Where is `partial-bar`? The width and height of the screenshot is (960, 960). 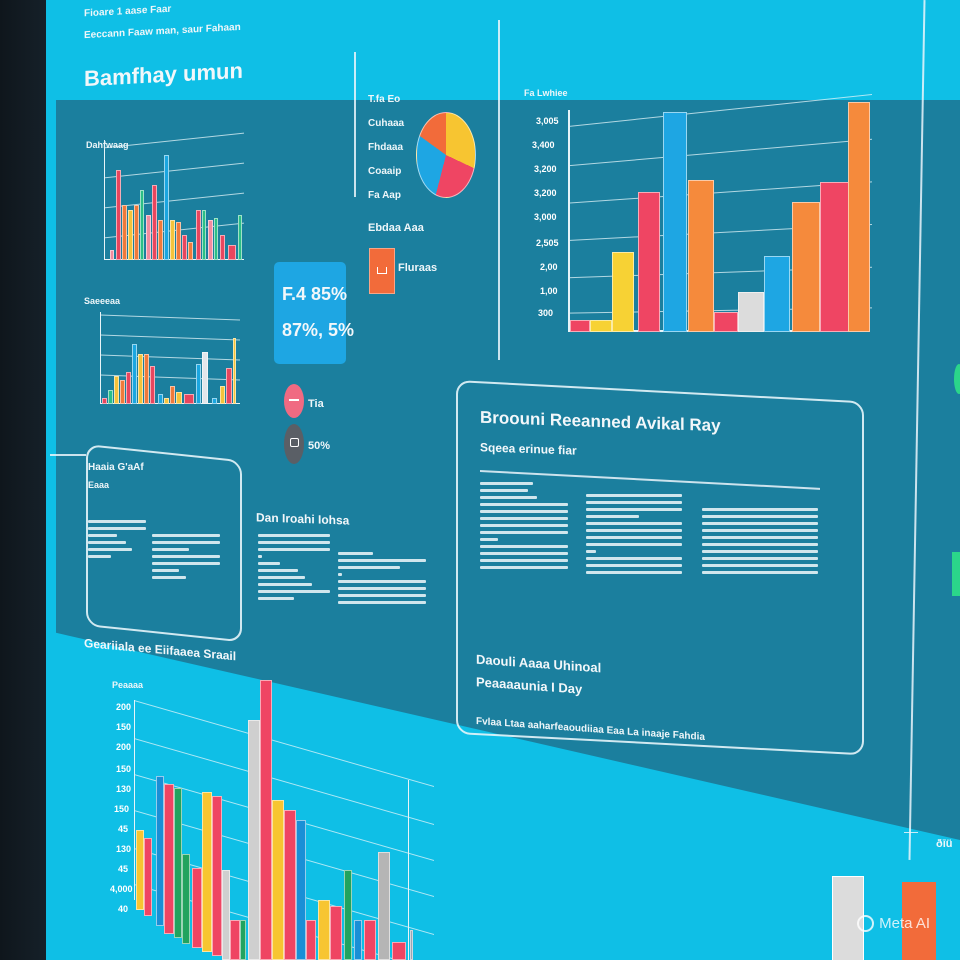
partial-bar is located at coordinates (919, 921).